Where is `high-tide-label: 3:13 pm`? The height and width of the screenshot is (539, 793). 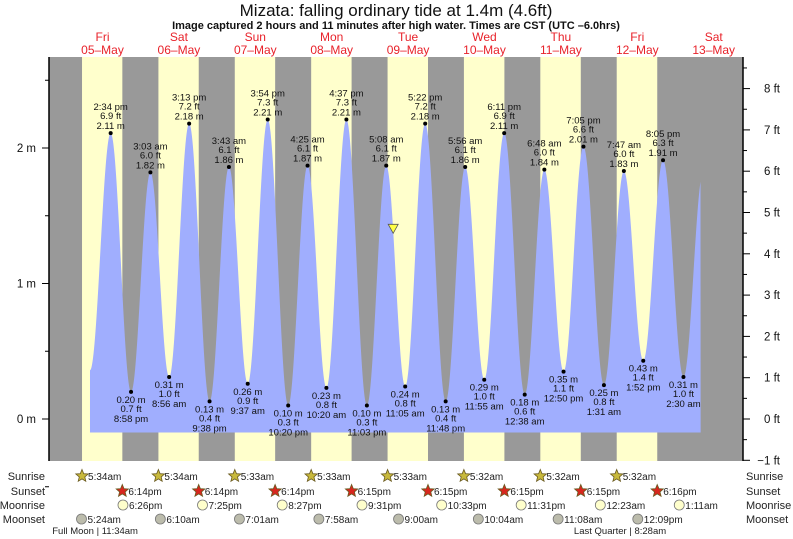 high-tide-label: 3:13 pm is located at coordinates (189, 98).